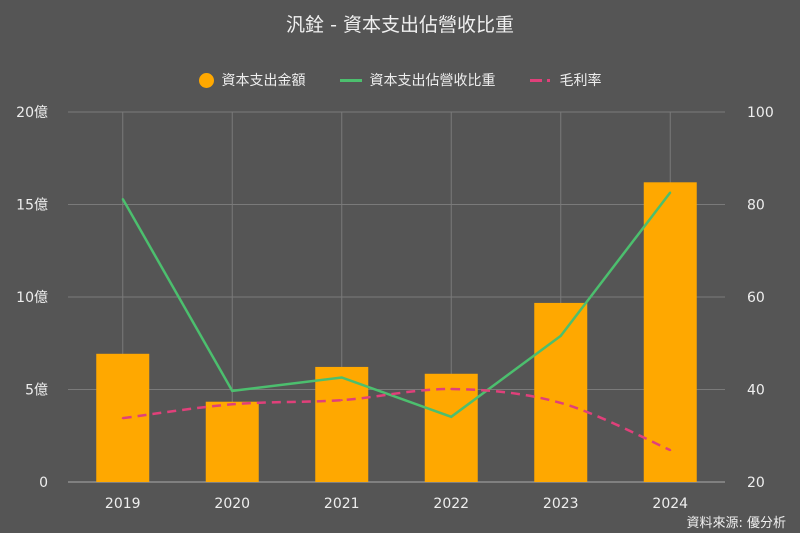  Describe the element at coordinates (756, 206) in the screenshot. I see `y-right-tick-label: 80` at that location.